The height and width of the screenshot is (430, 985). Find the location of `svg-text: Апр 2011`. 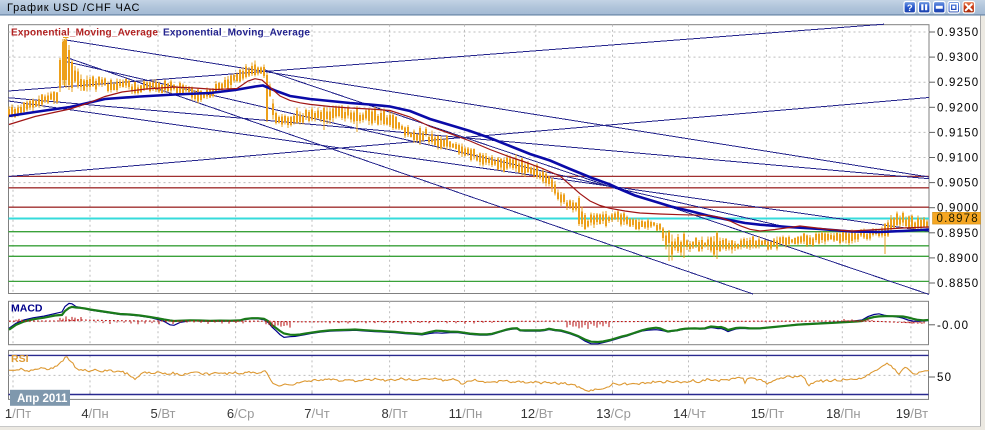

svg-text: Апр 2011 is located at coordinates (42, 399).